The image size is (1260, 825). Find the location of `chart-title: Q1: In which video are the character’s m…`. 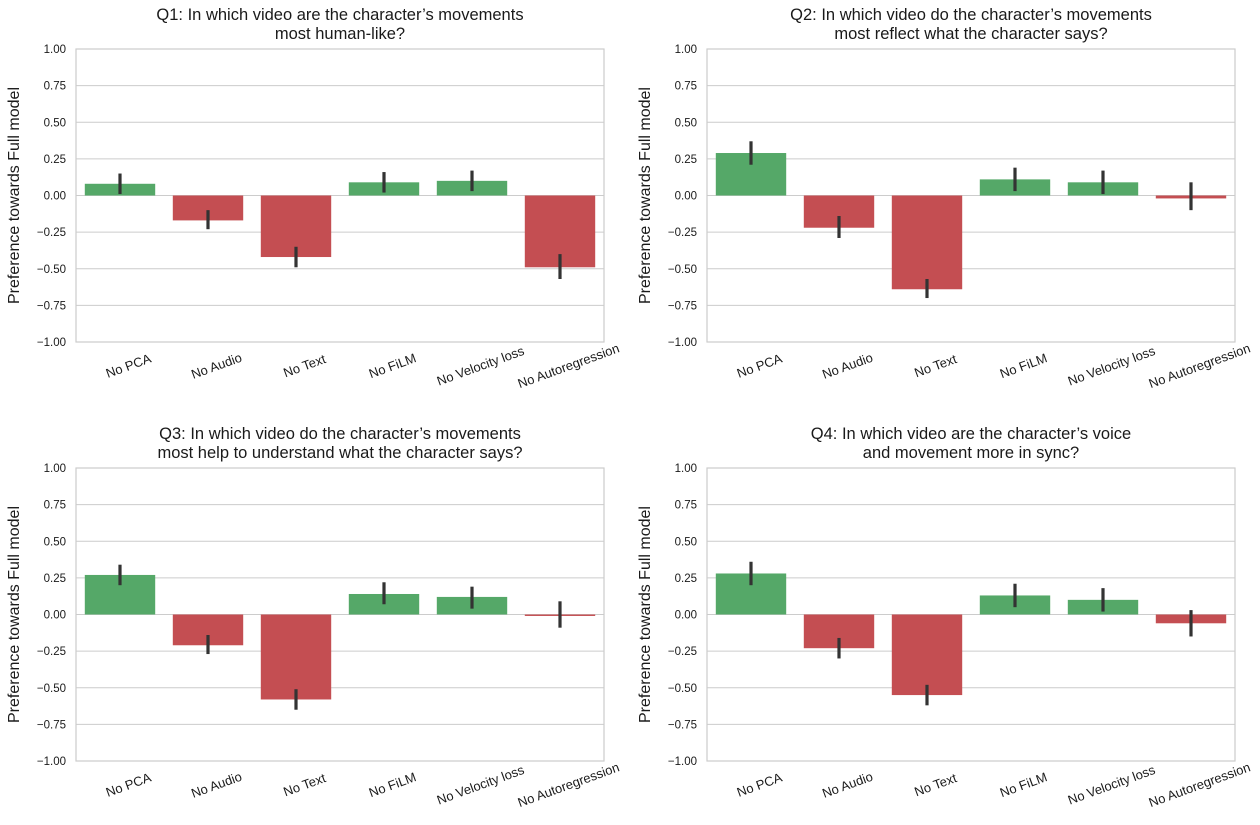

chart-title: Q1: In which video are the character’s m… is located at coordinates (339, 24).